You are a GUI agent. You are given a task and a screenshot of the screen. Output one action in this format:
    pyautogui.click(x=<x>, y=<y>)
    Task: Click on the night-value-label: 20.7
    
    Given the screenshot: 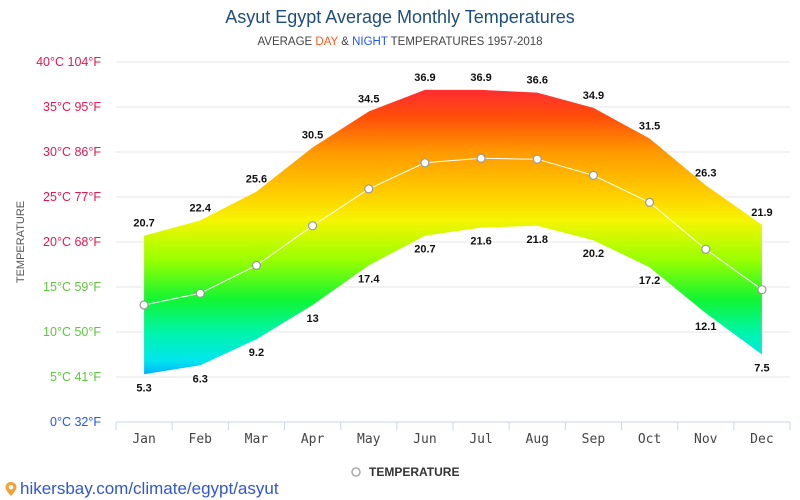 What is the action you would take?
    pyautogui.click(x=424, y=250)
    